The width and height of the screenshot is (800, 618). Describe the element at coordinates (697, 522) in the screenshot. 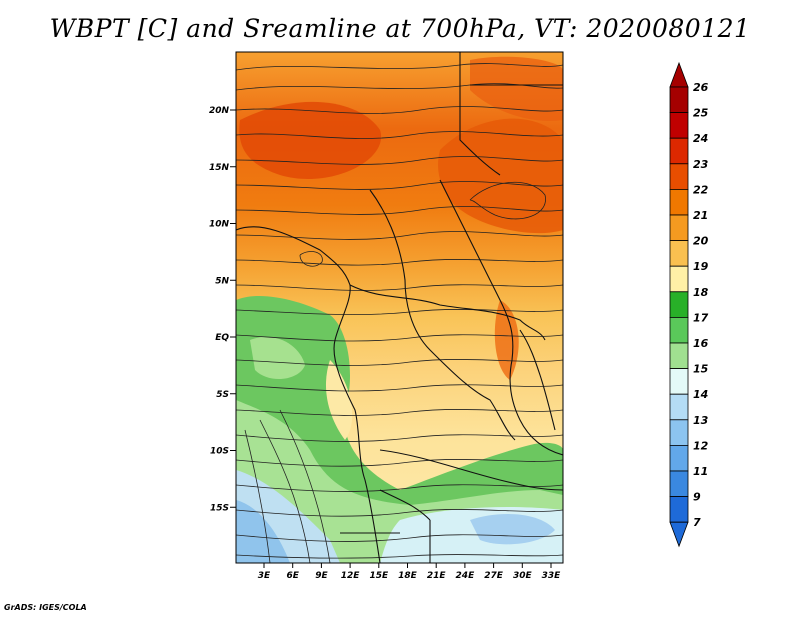

I see `colorbar-label: 7` at that location.